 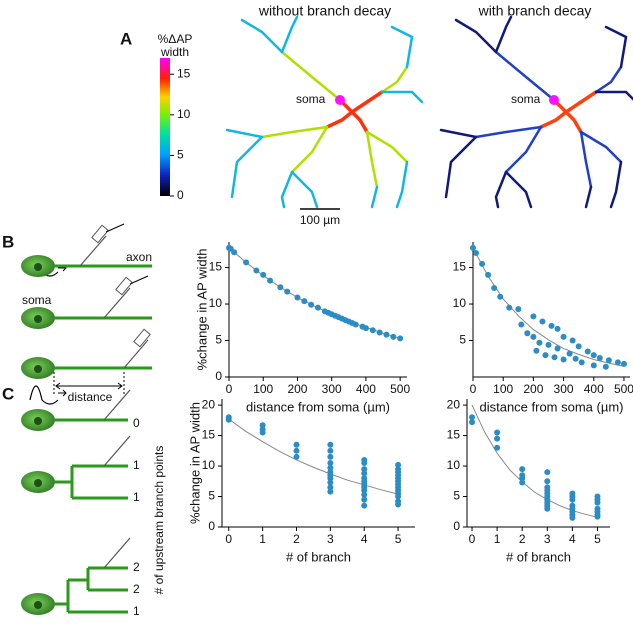 I want to click on fit-line, so click(x=314, y=293).